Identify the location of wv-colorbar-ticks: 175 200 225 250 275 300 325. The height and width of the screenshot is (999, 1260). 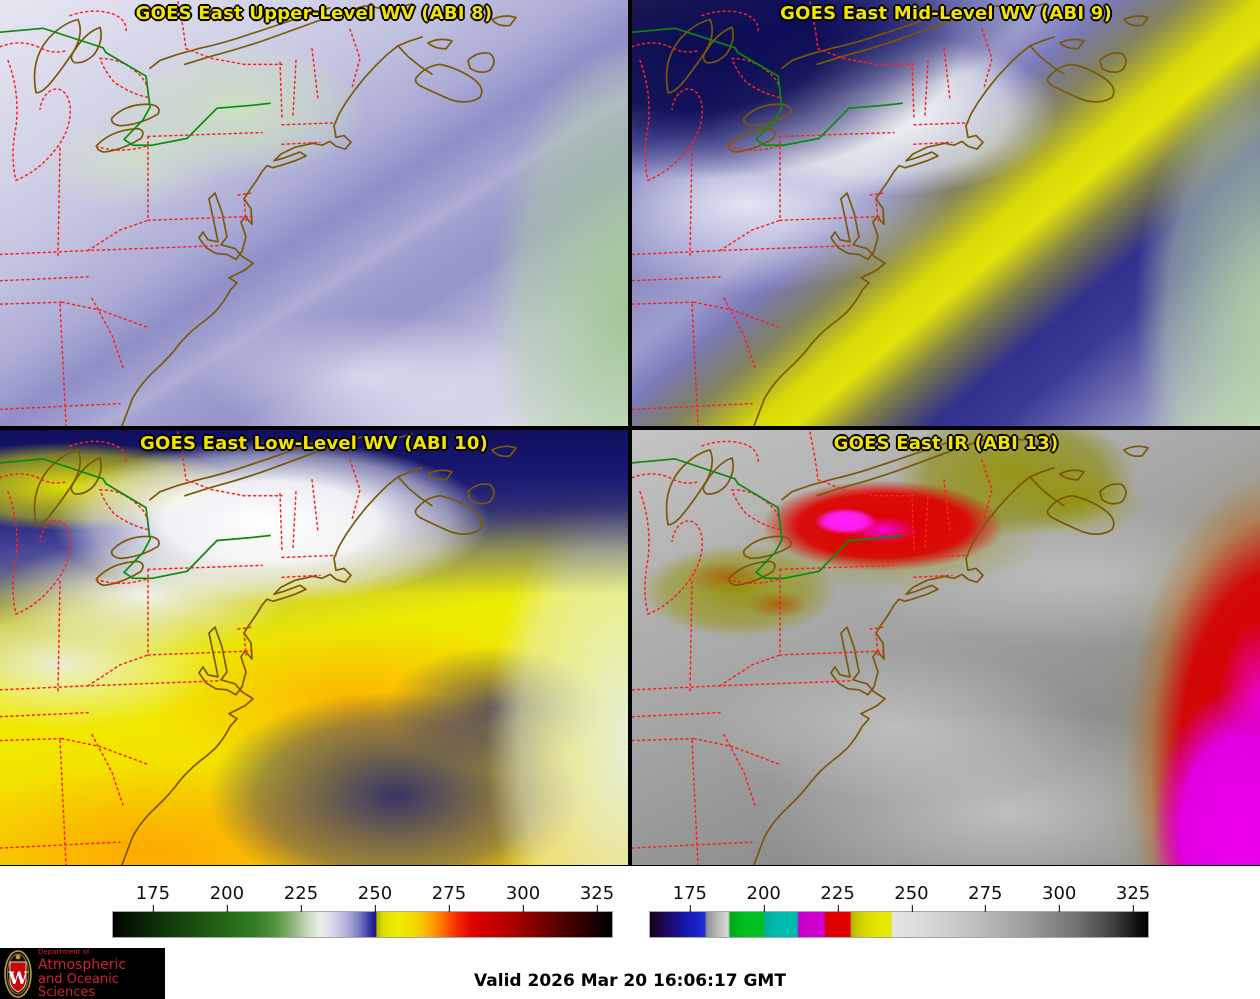
(364, 895).